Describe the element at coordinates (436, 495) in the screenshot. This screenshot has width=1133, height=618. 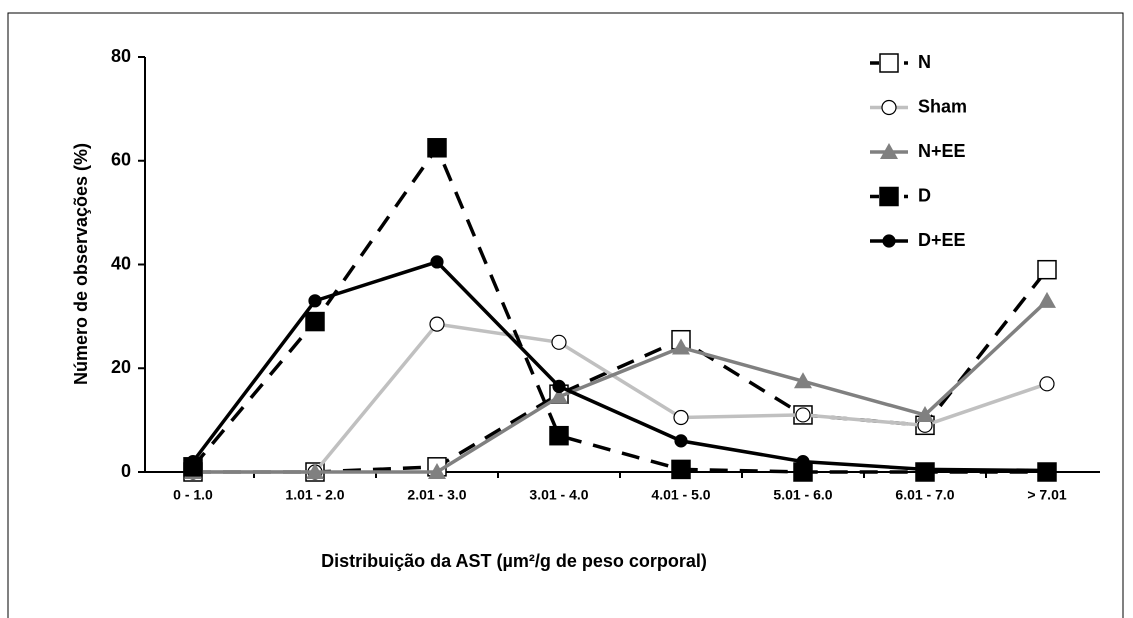
I see `x-tick-label: 2.01 - 3.0` at that location.